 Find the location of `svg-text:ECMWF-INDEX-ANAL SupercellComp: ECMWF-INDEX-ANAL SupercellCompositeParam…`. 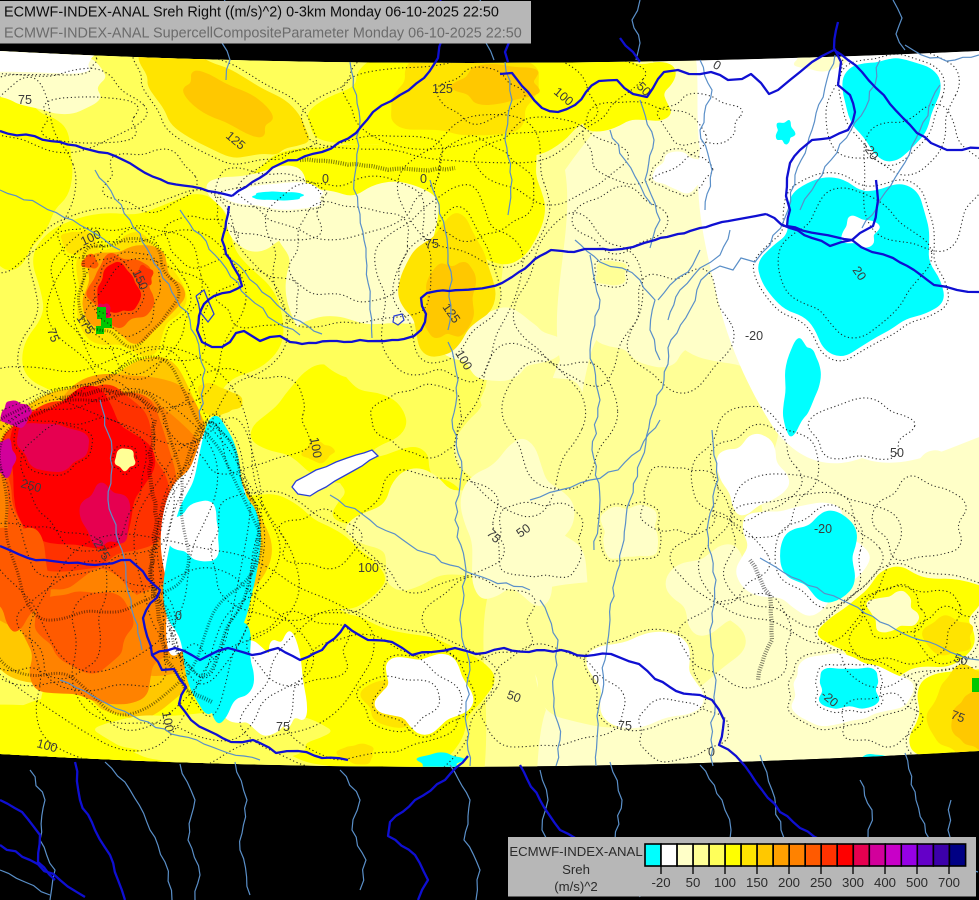

svg-text:ECMWF-INDEX-ANAL SupercellComp: ECMWF-INDEX-ANAL SupercellCompositeParam… is located at coordinates (263, 34).